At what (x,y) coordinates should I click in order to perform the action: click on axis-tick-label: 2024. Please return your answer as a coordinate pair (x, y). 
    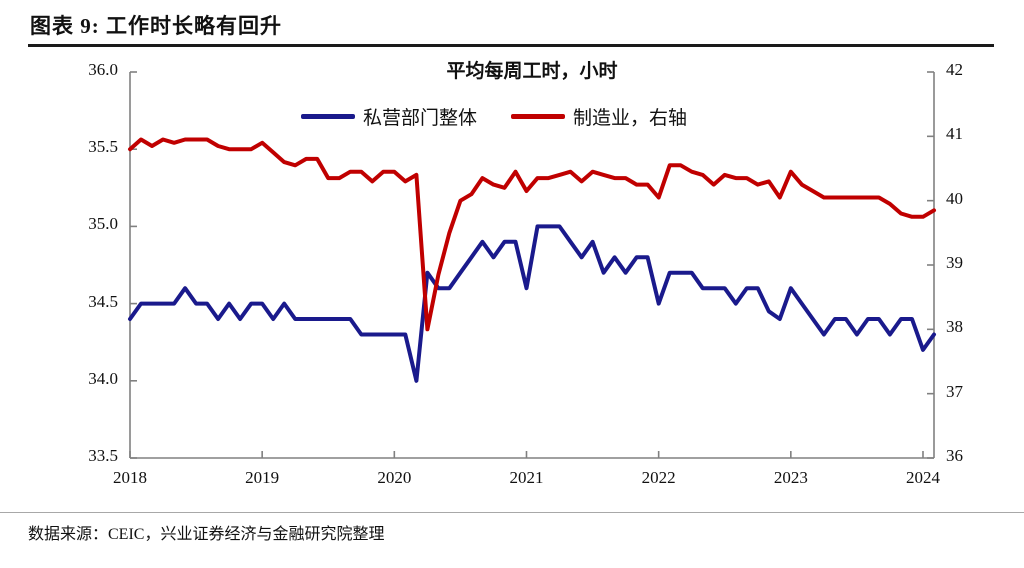
    Looking at the image, I should click on (922, 477).